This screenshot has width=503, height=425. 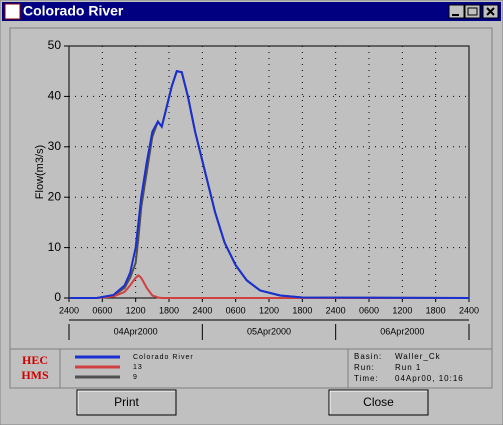 I want to click on button-label: Close, so click(x=378, y=402).